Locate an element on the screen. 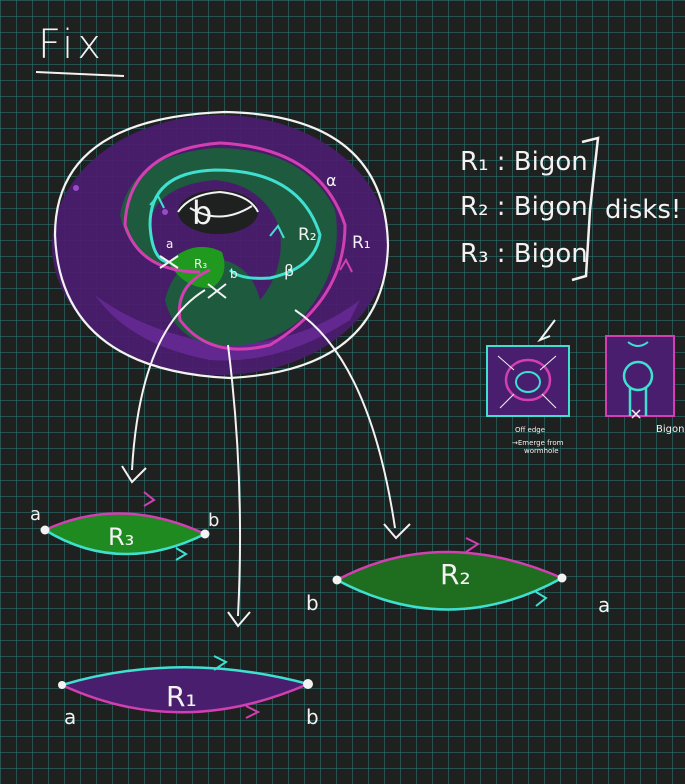 The width and height of the screenshot is (685, 784). bigon-r3: R₃ a b is located at coordinates (124, 526).